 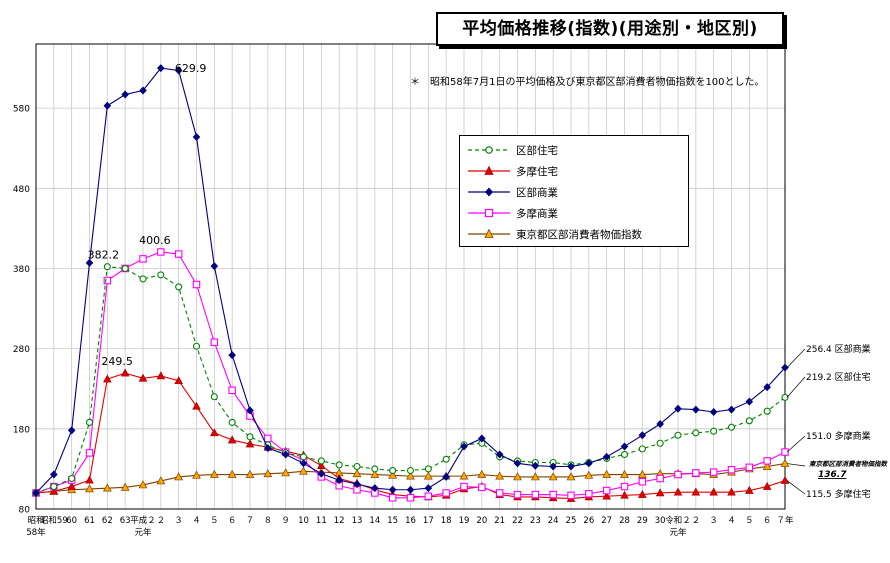 I want to click on x-tick-label: 62, so click(x=107, y=521).